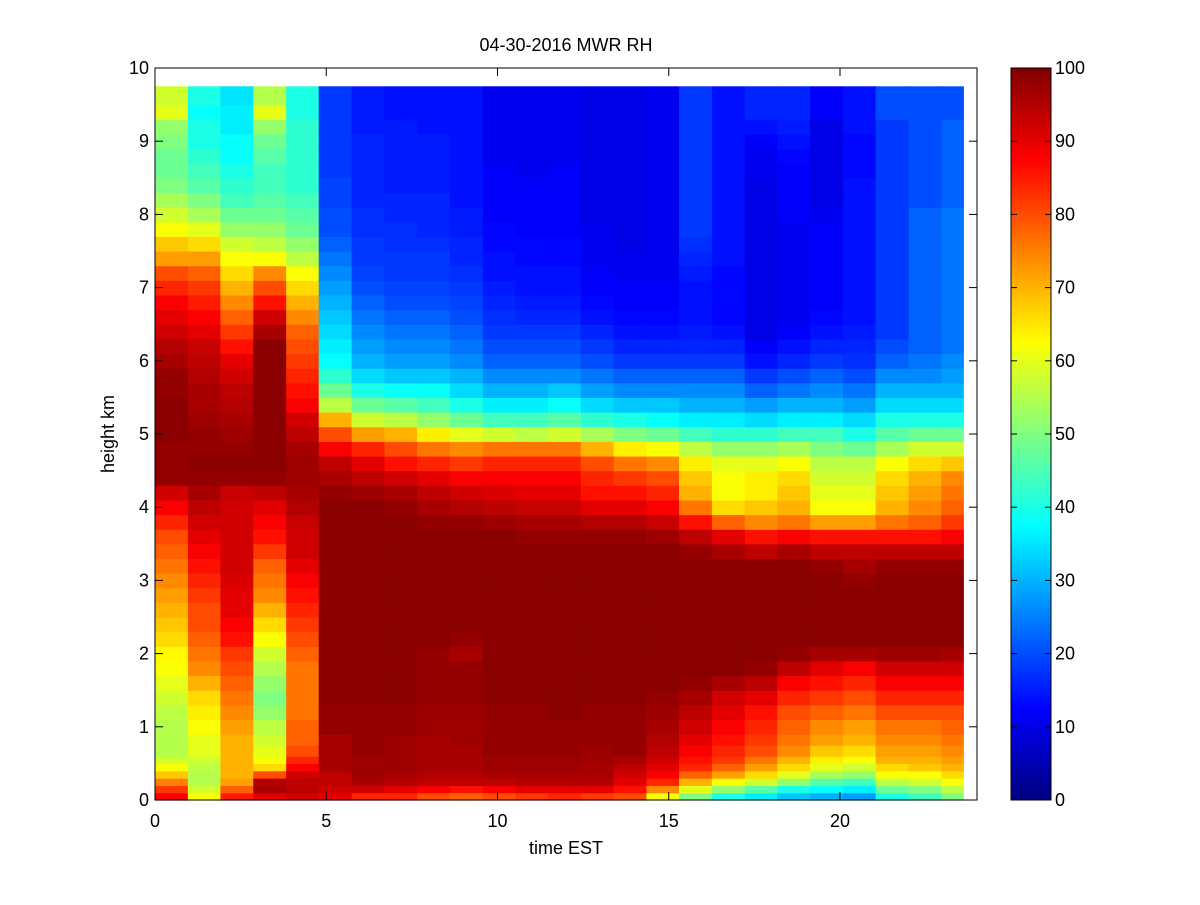 This screenshot has width=1200, height=905. Describe the element at coordinates (1065, 214) in the screenshot. I see `colorbar-tick-label: 80` at that location.